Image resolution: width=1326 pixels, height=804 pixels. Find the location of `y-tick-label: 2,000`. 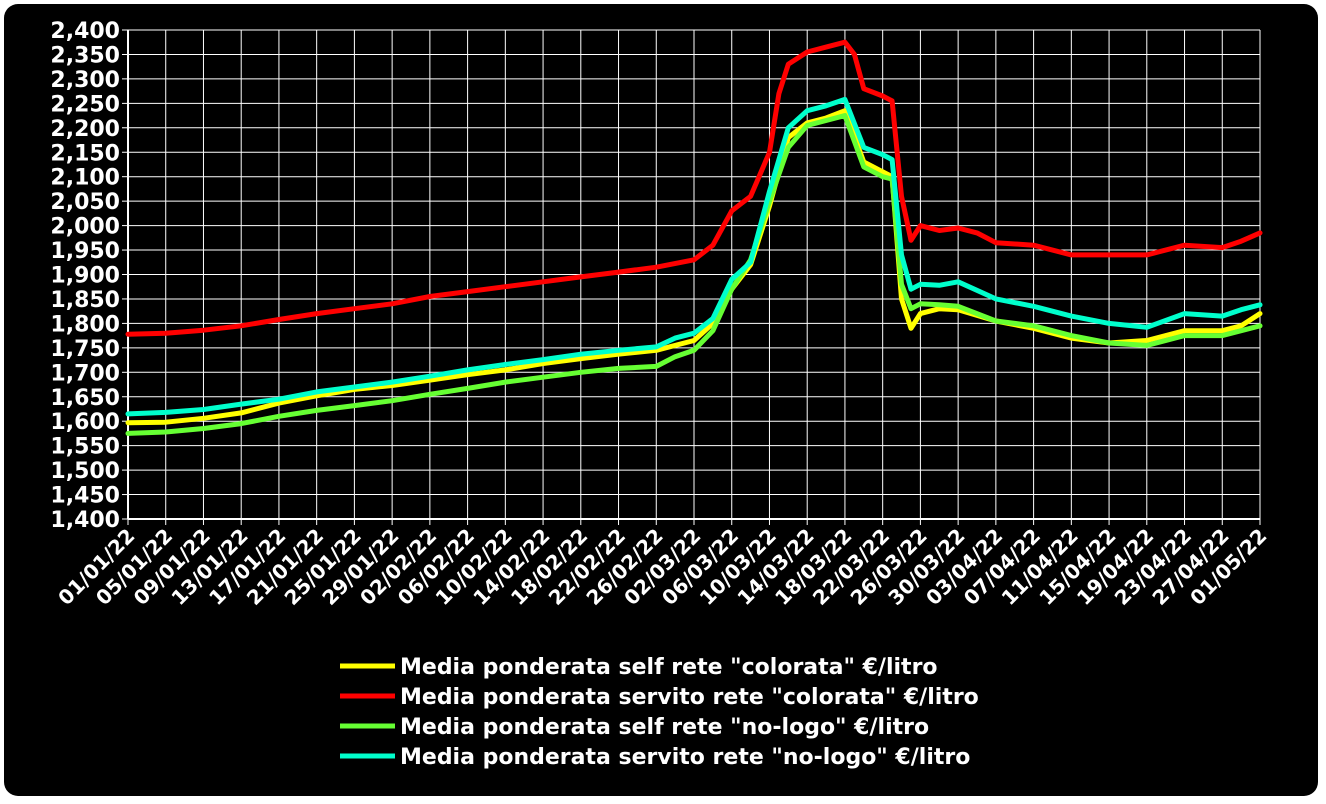

y-tick-label: 2,000 is located at coordinates (85, 227).